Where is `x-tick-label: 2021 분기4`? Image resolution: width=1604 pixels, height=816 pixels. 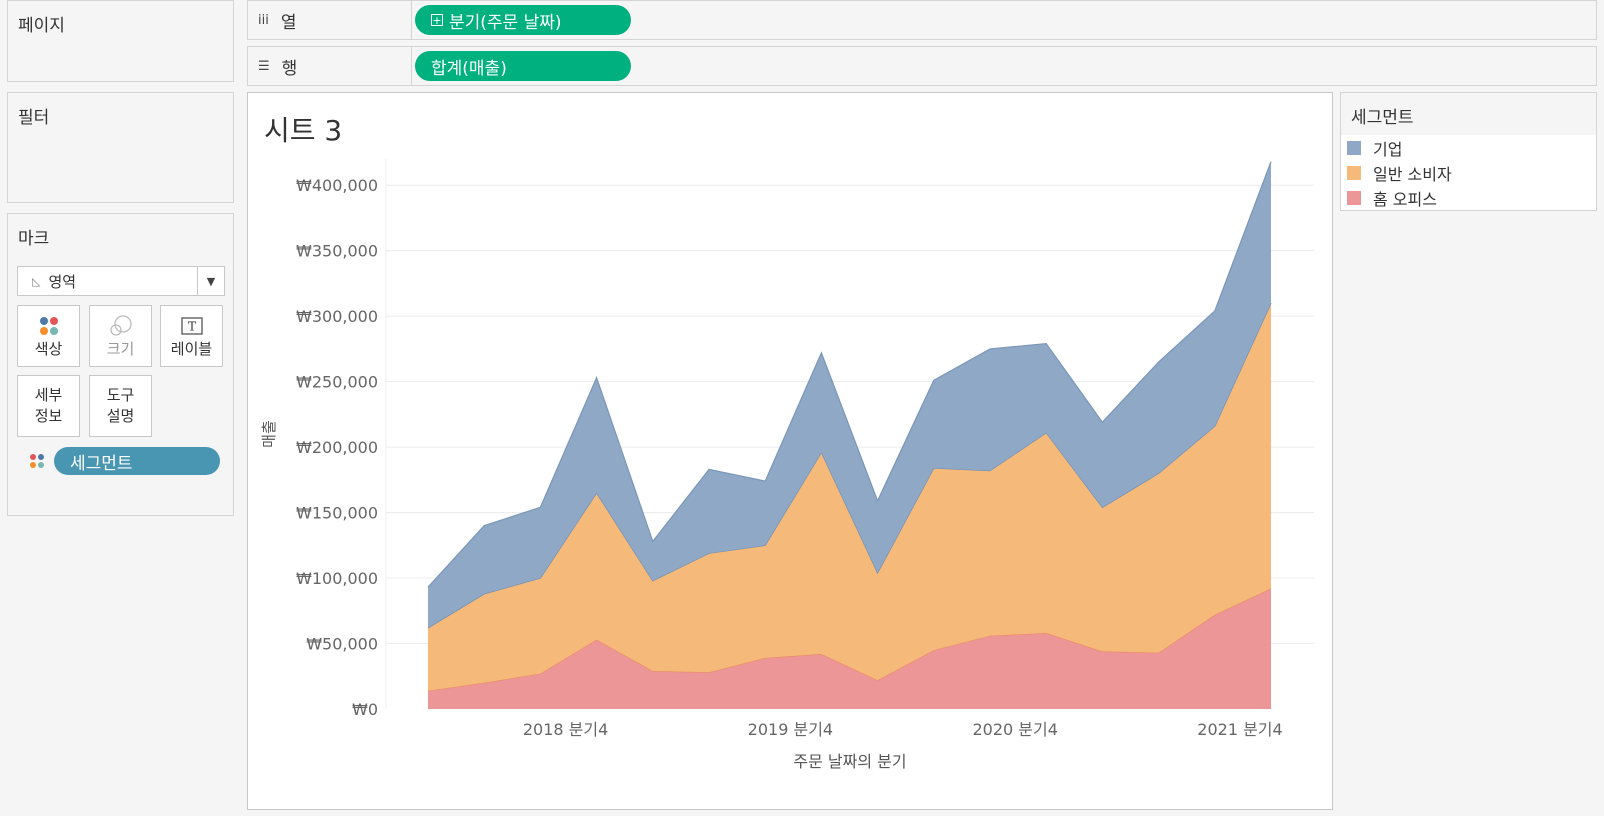
x-tick-label: 2021 분기4 is located at coordinates (1239, 729).